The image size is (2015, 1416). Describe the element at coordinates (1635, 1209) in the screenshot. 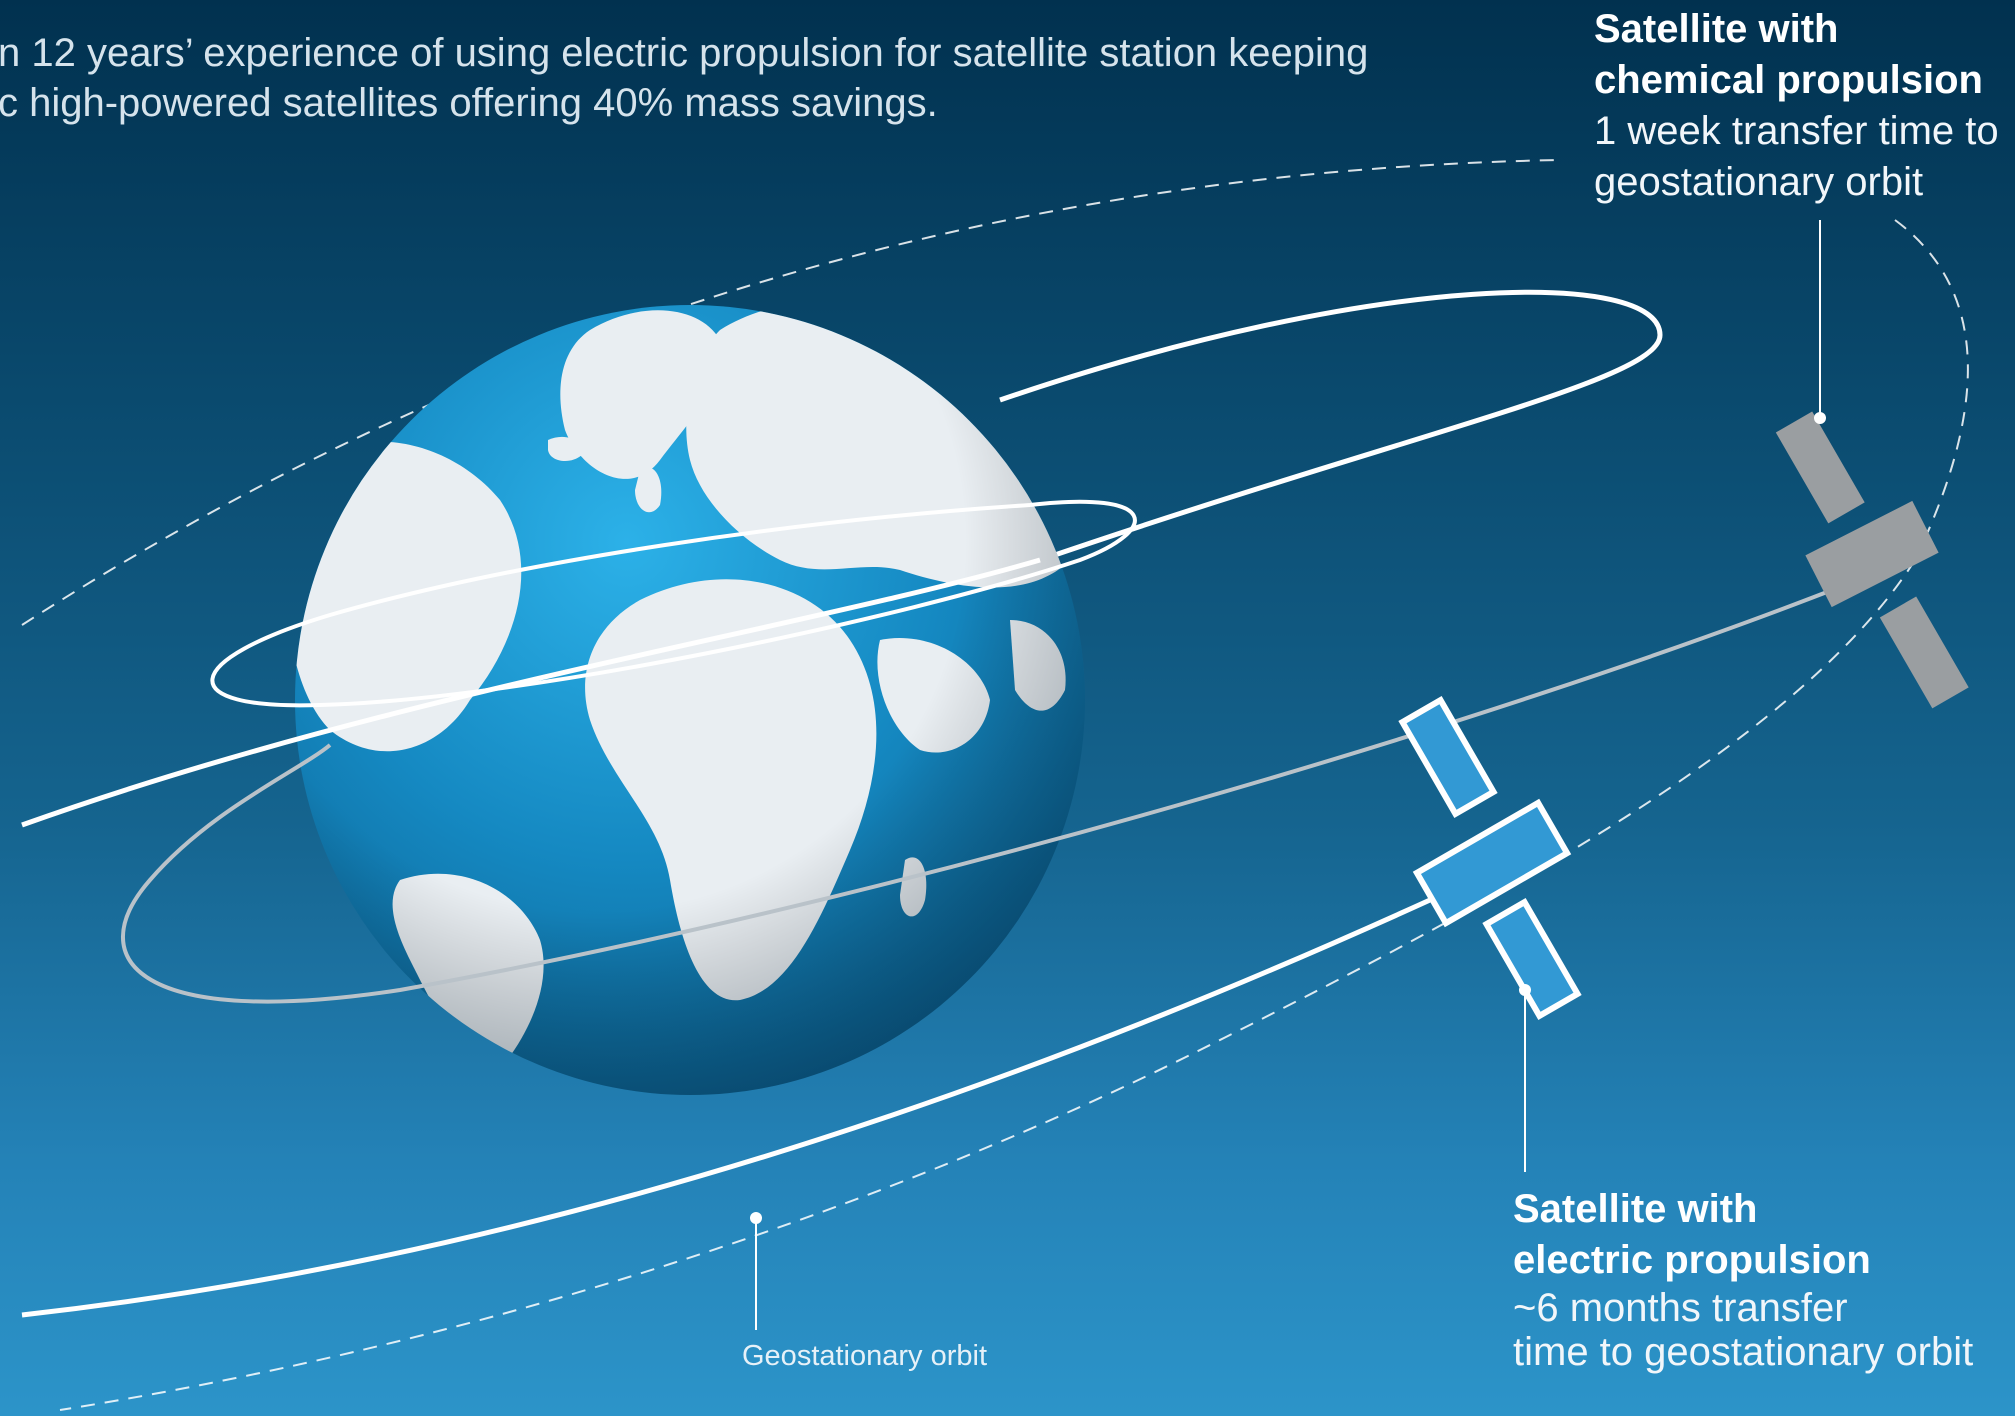

I see `electric-title-line-1: Satellite with` at that location.